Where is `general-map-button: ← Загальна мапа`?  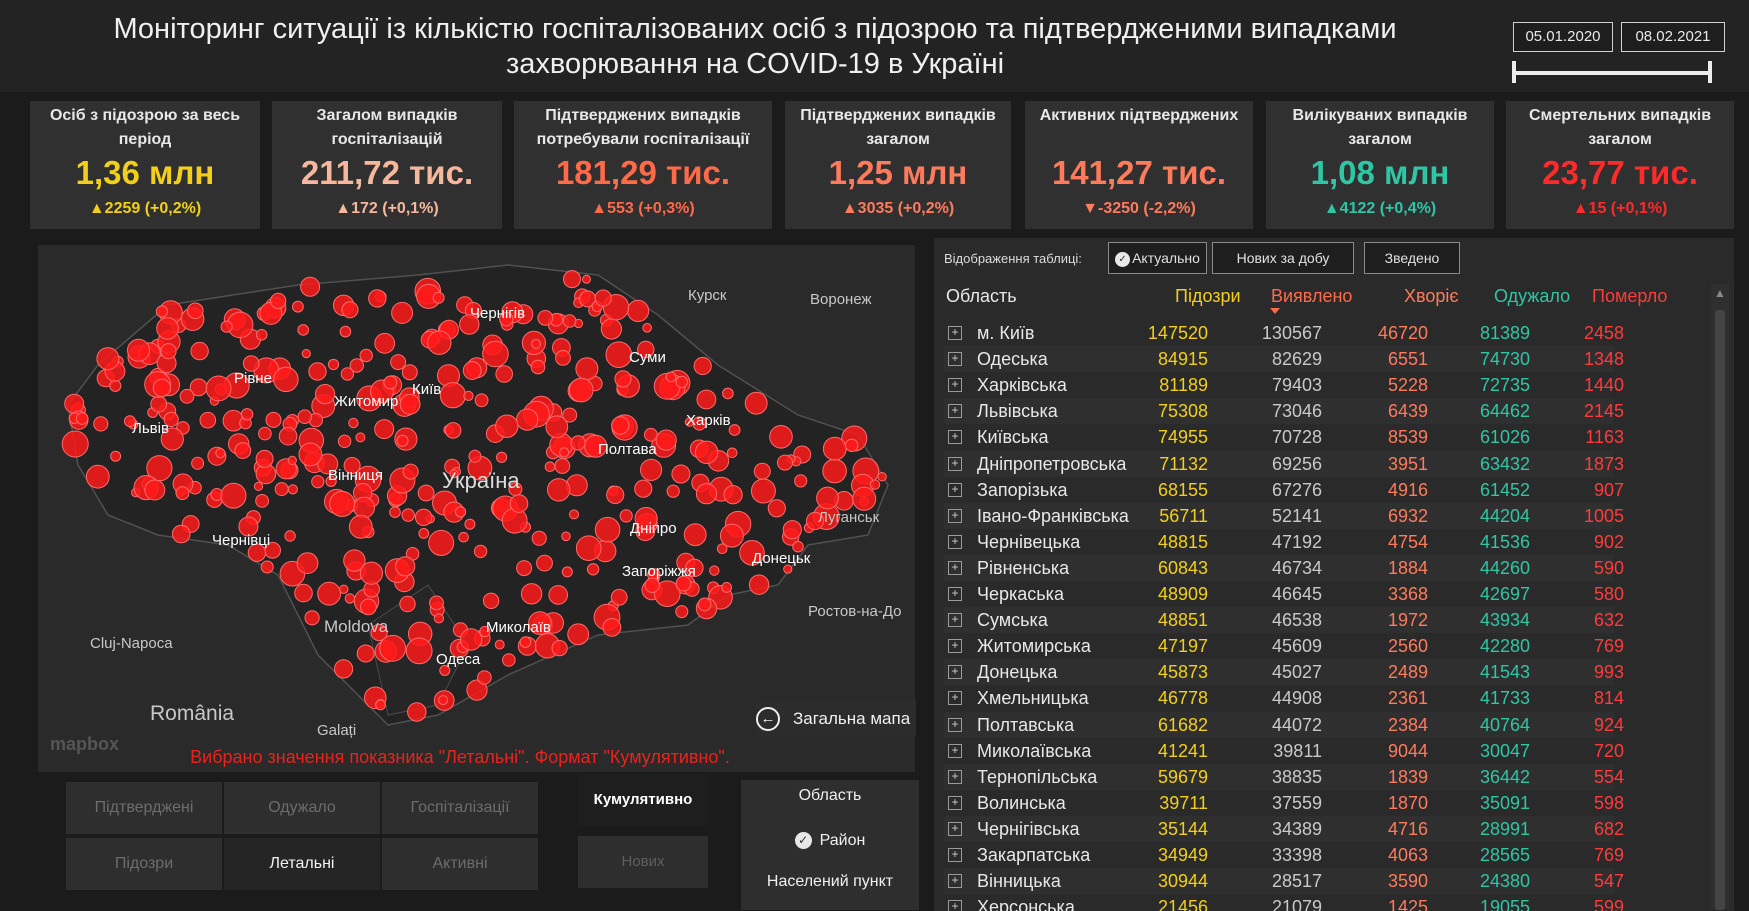 general-map-button: ← Загальна мапа is located at coordinates (836, 718).